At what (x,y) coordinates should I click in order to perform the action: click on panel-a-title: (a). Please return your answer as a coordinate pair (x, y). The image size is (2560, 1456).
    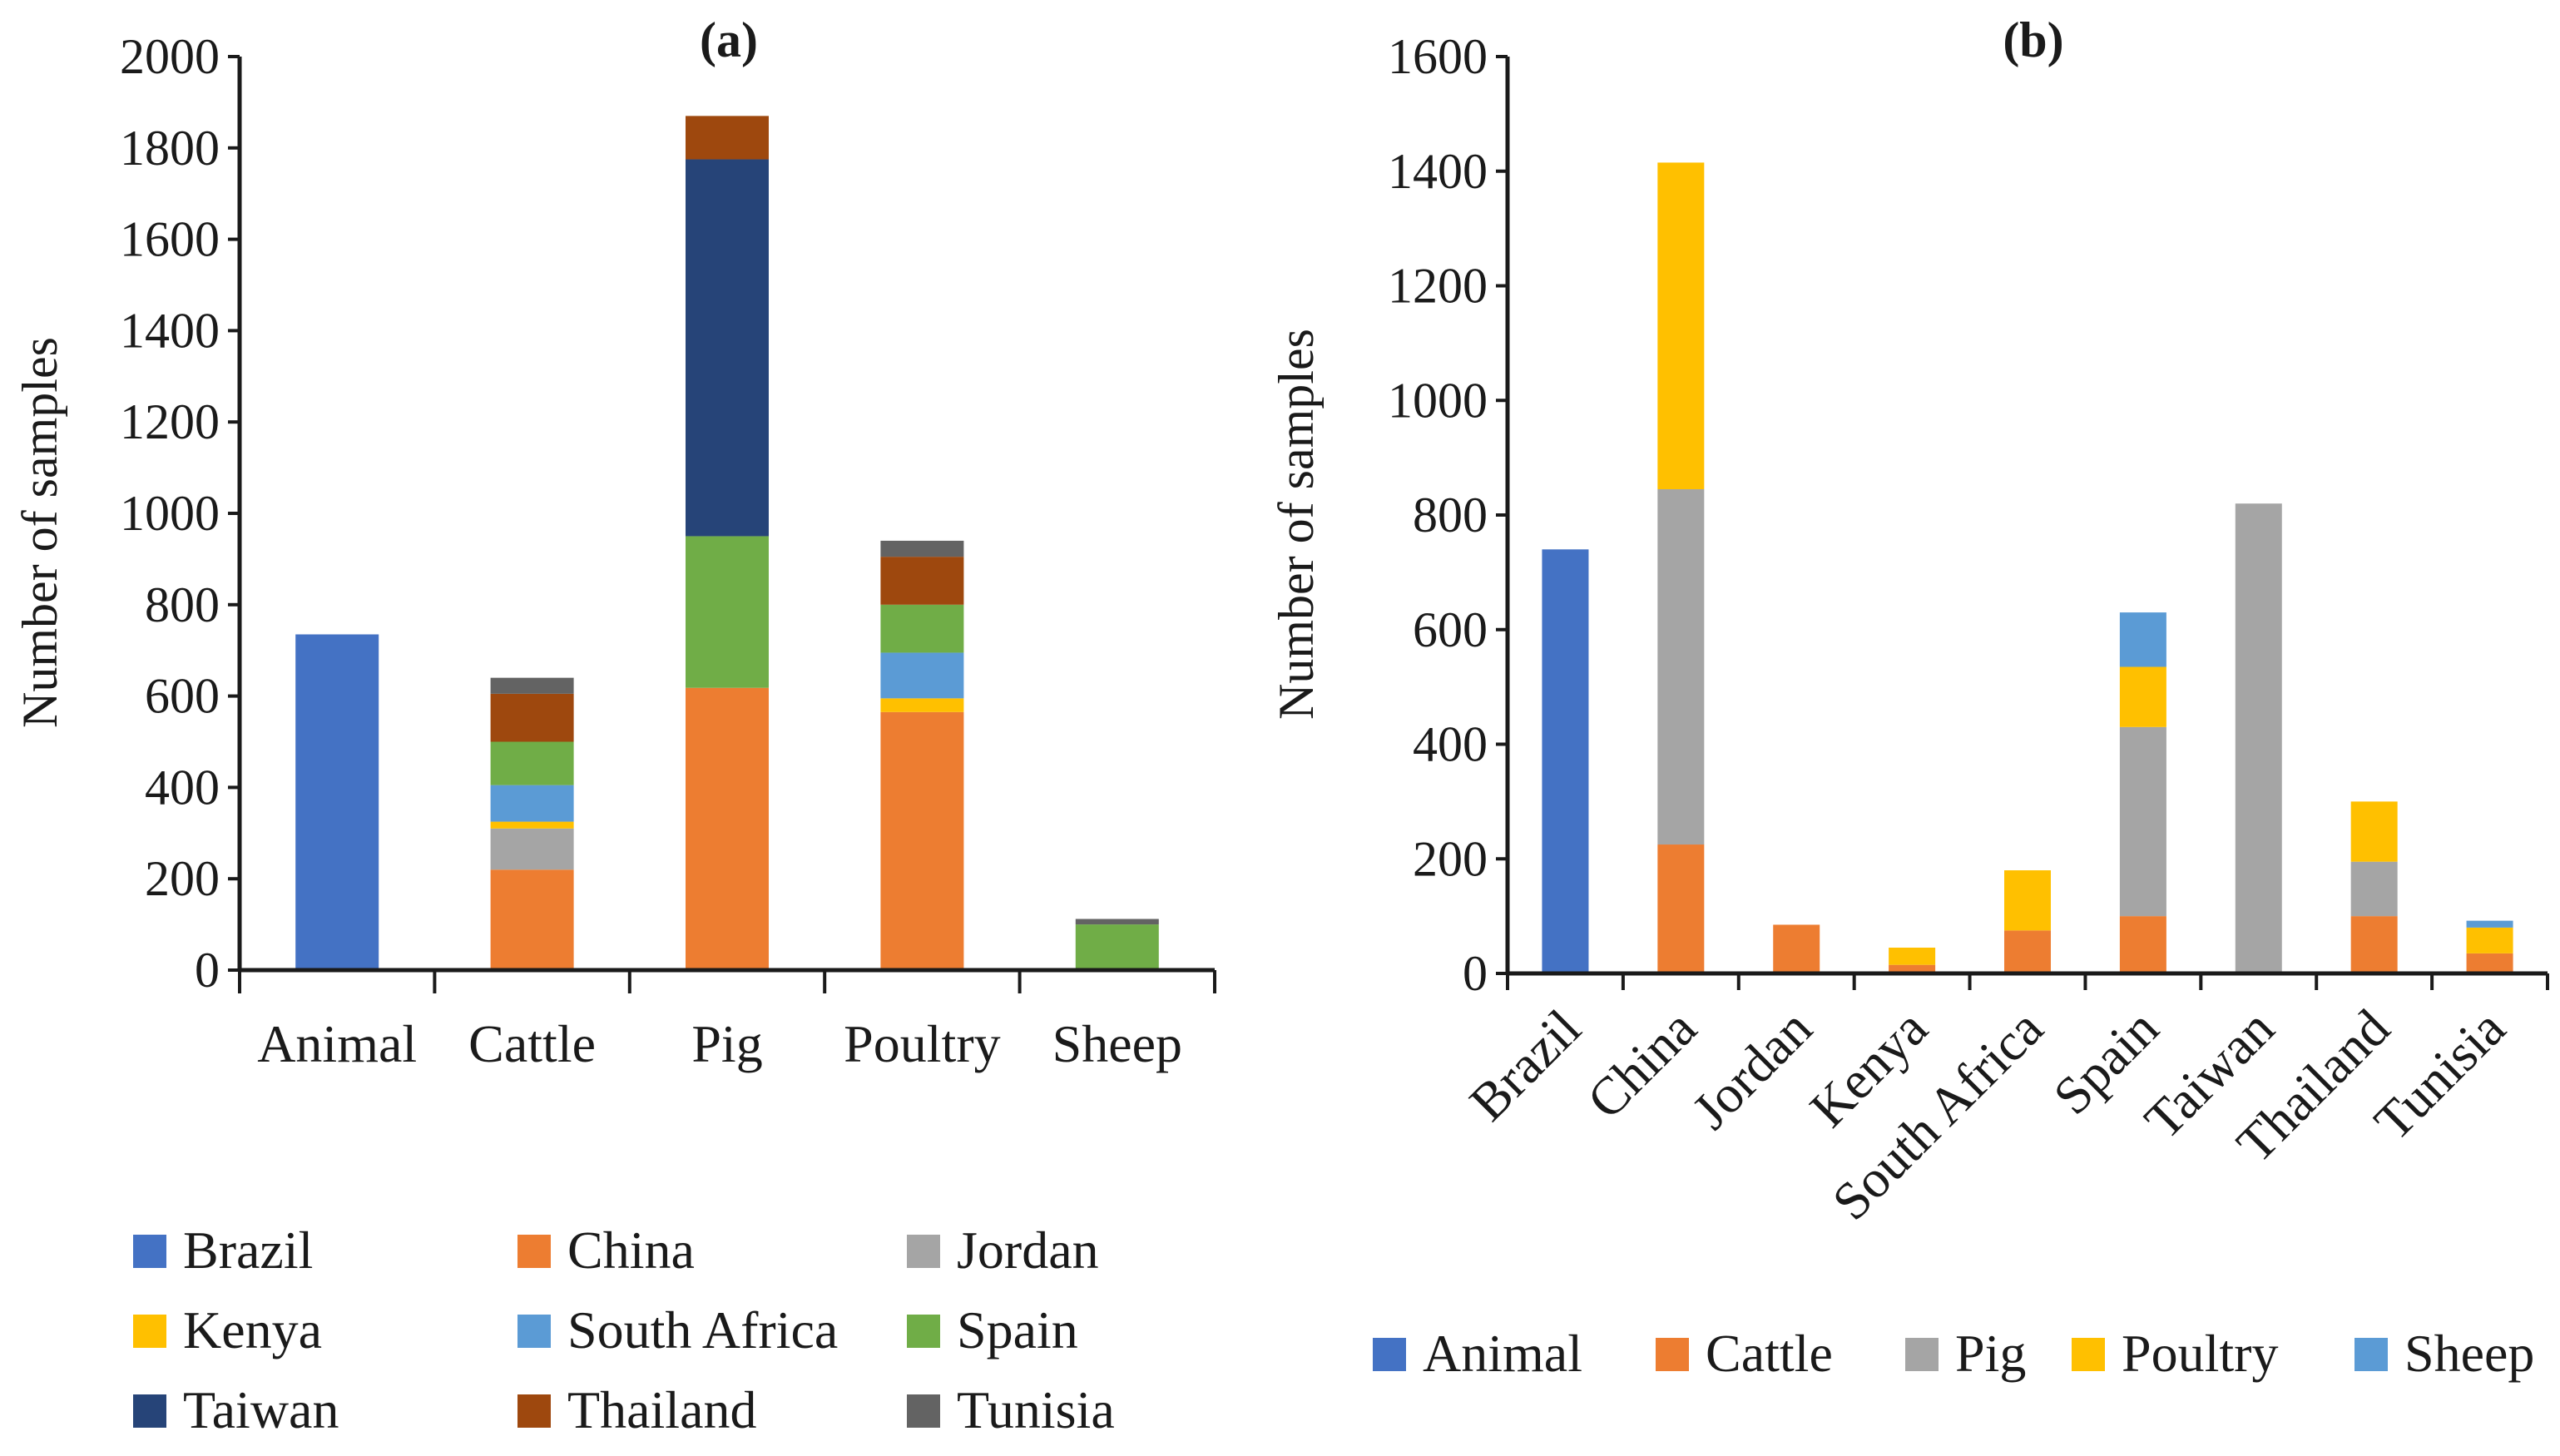
    Looking at the image, I should click on (729, 39).